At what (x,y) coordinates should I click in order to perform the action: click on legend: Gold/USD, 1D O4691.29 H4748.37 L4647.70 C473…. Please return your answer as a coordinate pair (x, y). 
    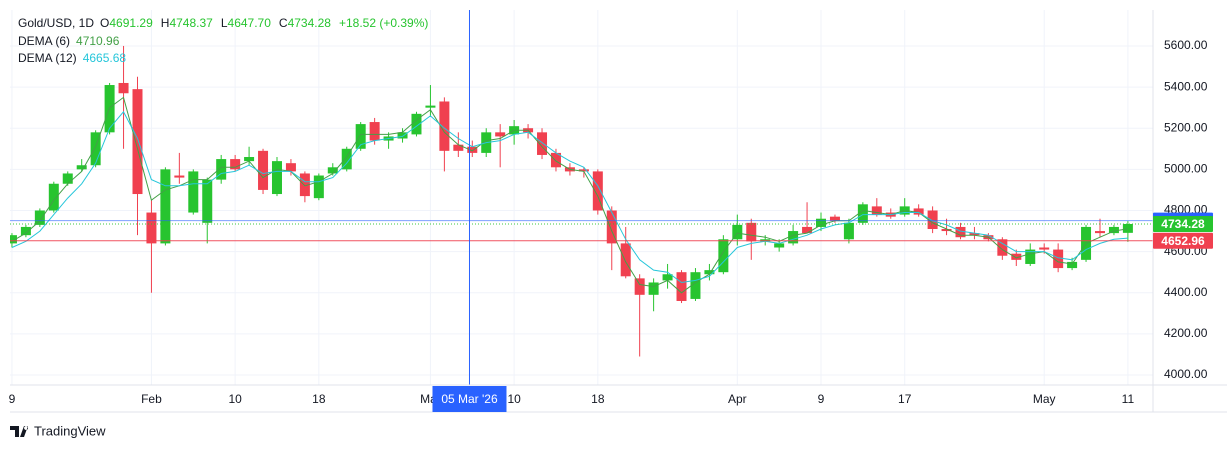
    Looking at the image, I should click on (223, 40).